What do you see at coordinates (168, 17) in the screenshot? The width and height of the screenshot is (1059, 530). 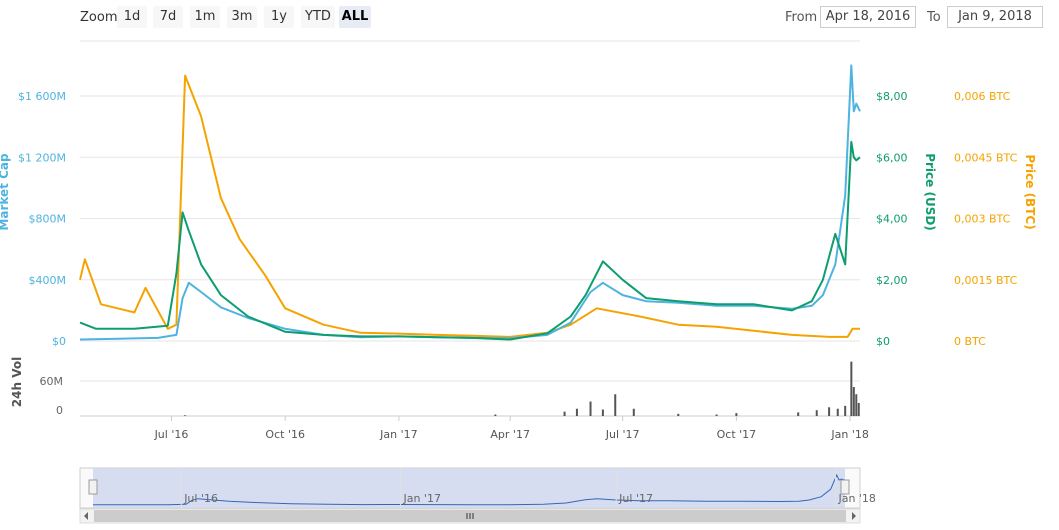 I see `zoom-button-7d: 7d` at bounding box center [168, 17].